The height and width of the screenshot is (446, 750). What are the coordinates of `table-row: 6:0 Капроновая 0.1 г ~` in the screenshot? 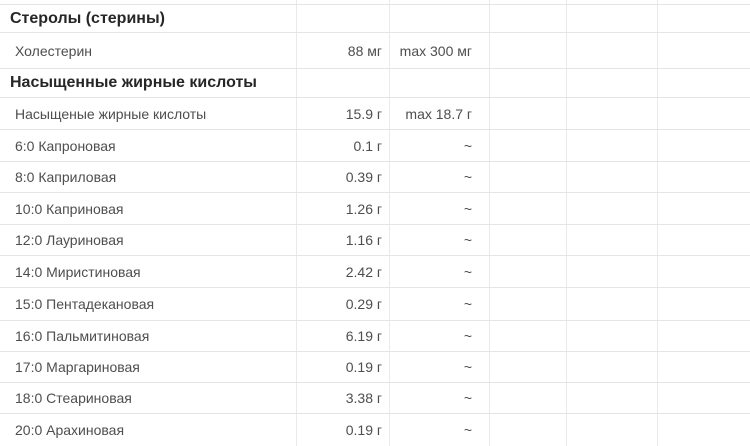 It's located at (375, 146).